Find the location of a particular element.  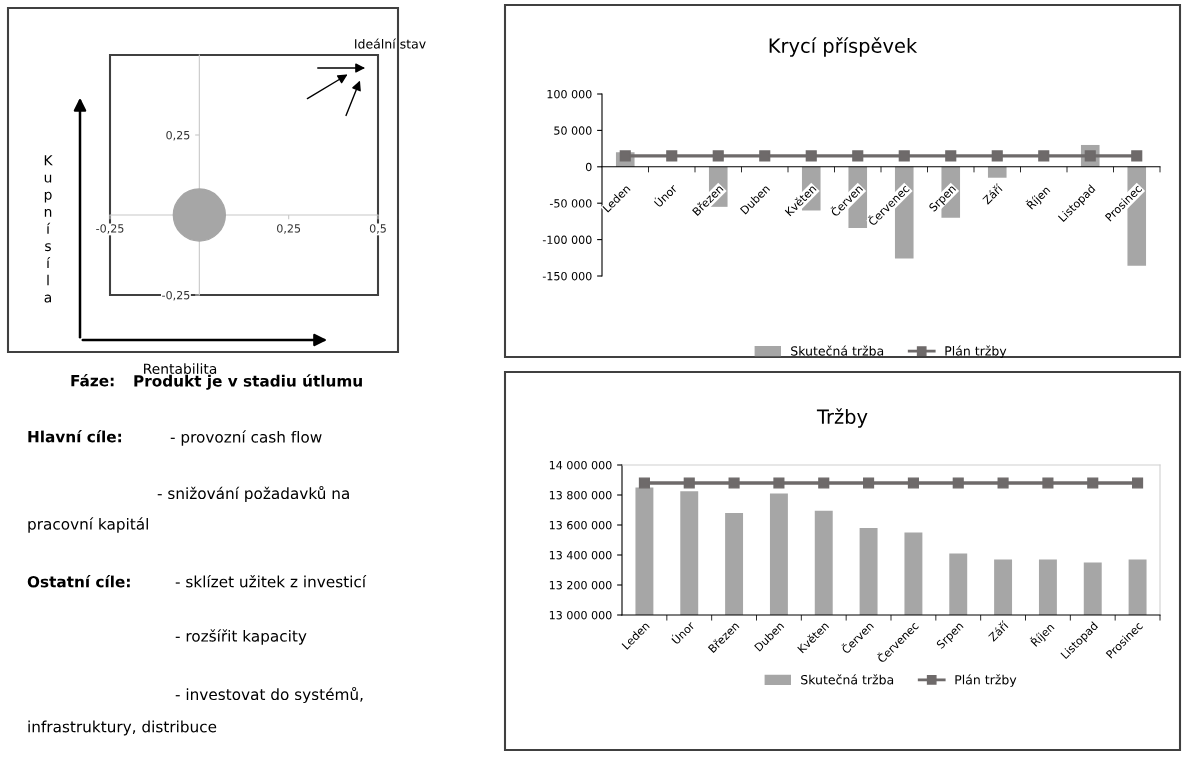

y-tick-label: 14 000 000 is located at coordinates (580, 465).